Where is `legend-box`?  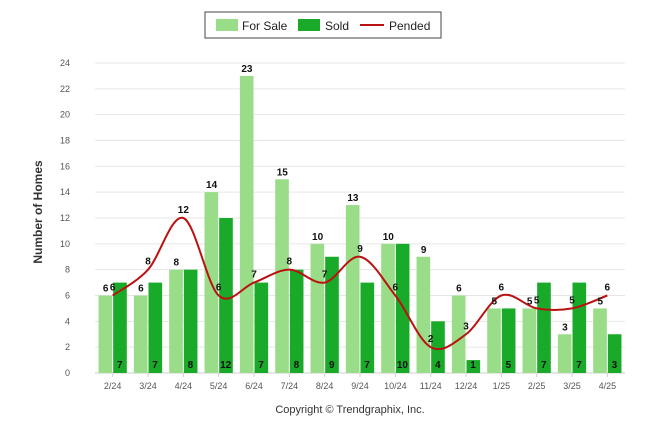
legend-box is located at coordinates (323, 25).